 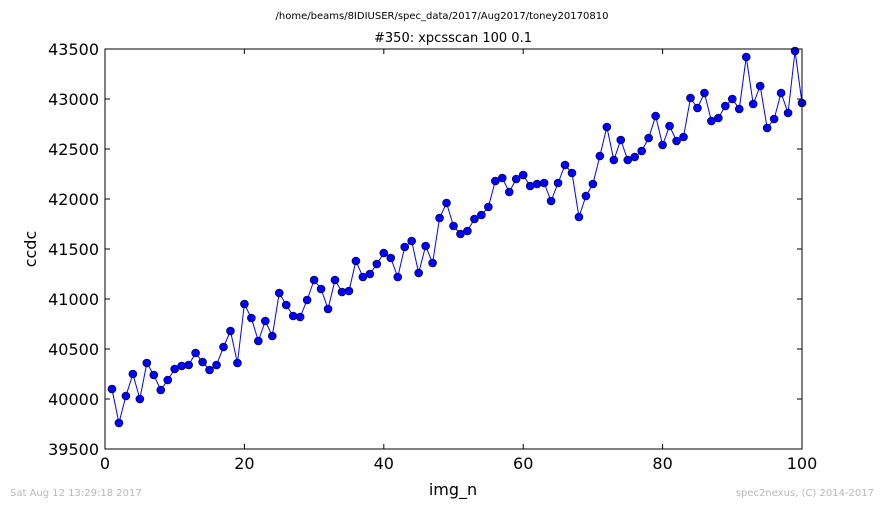 I want to click on y-tick-label: 40000, so click(x=73, y=399).